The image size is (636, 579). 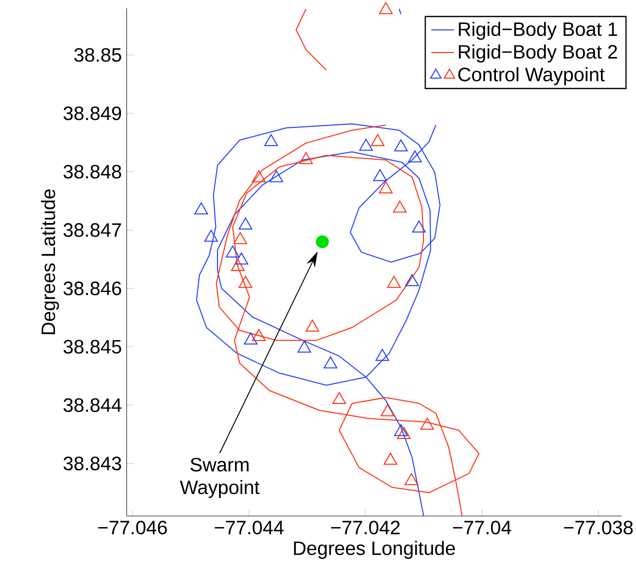 I want to click on y-tick-label: 38.845, so click(x=93, y=347).